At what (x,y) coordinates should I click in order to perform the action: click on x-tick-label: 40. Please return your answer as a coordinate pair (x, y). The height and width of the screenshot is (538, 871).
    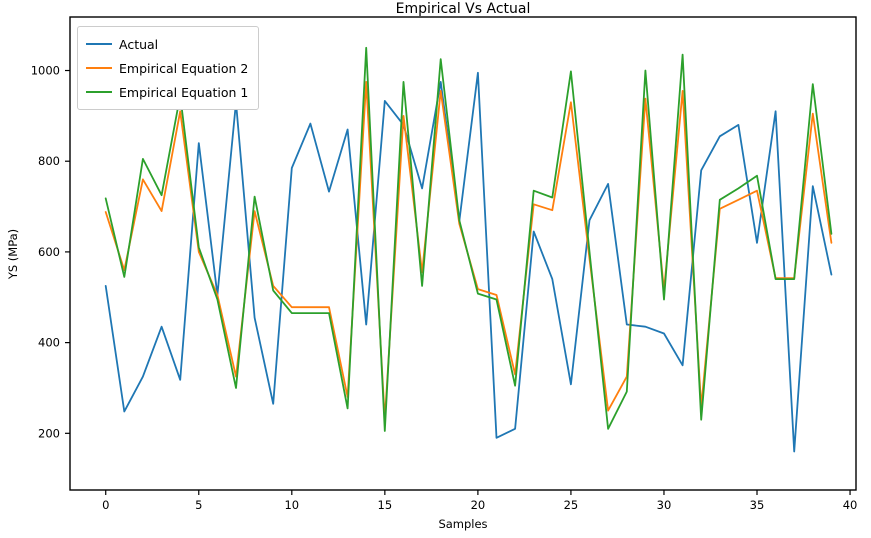
    Looking at the image, I should click on (850, 505).